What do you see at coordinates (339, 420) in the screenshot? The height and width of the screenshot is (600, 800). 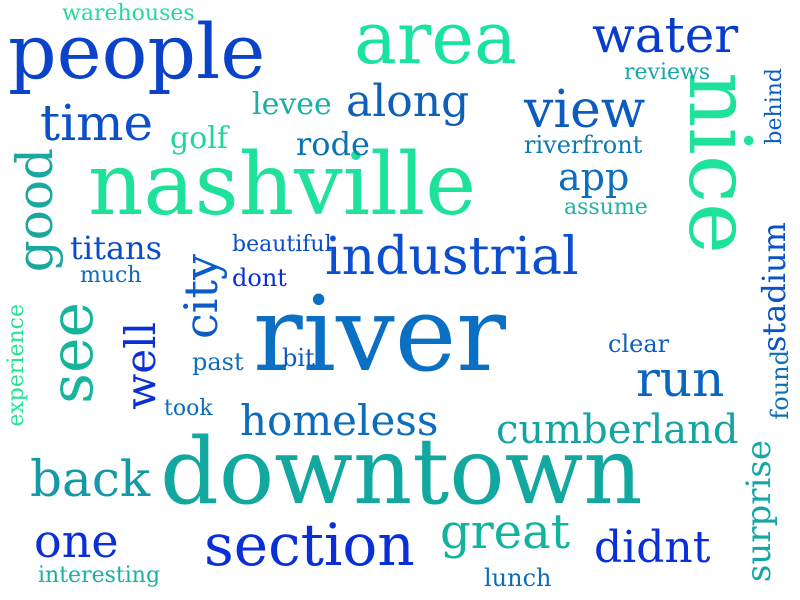 I see `word-homeless: homeless` at bounding box center [339, 420].